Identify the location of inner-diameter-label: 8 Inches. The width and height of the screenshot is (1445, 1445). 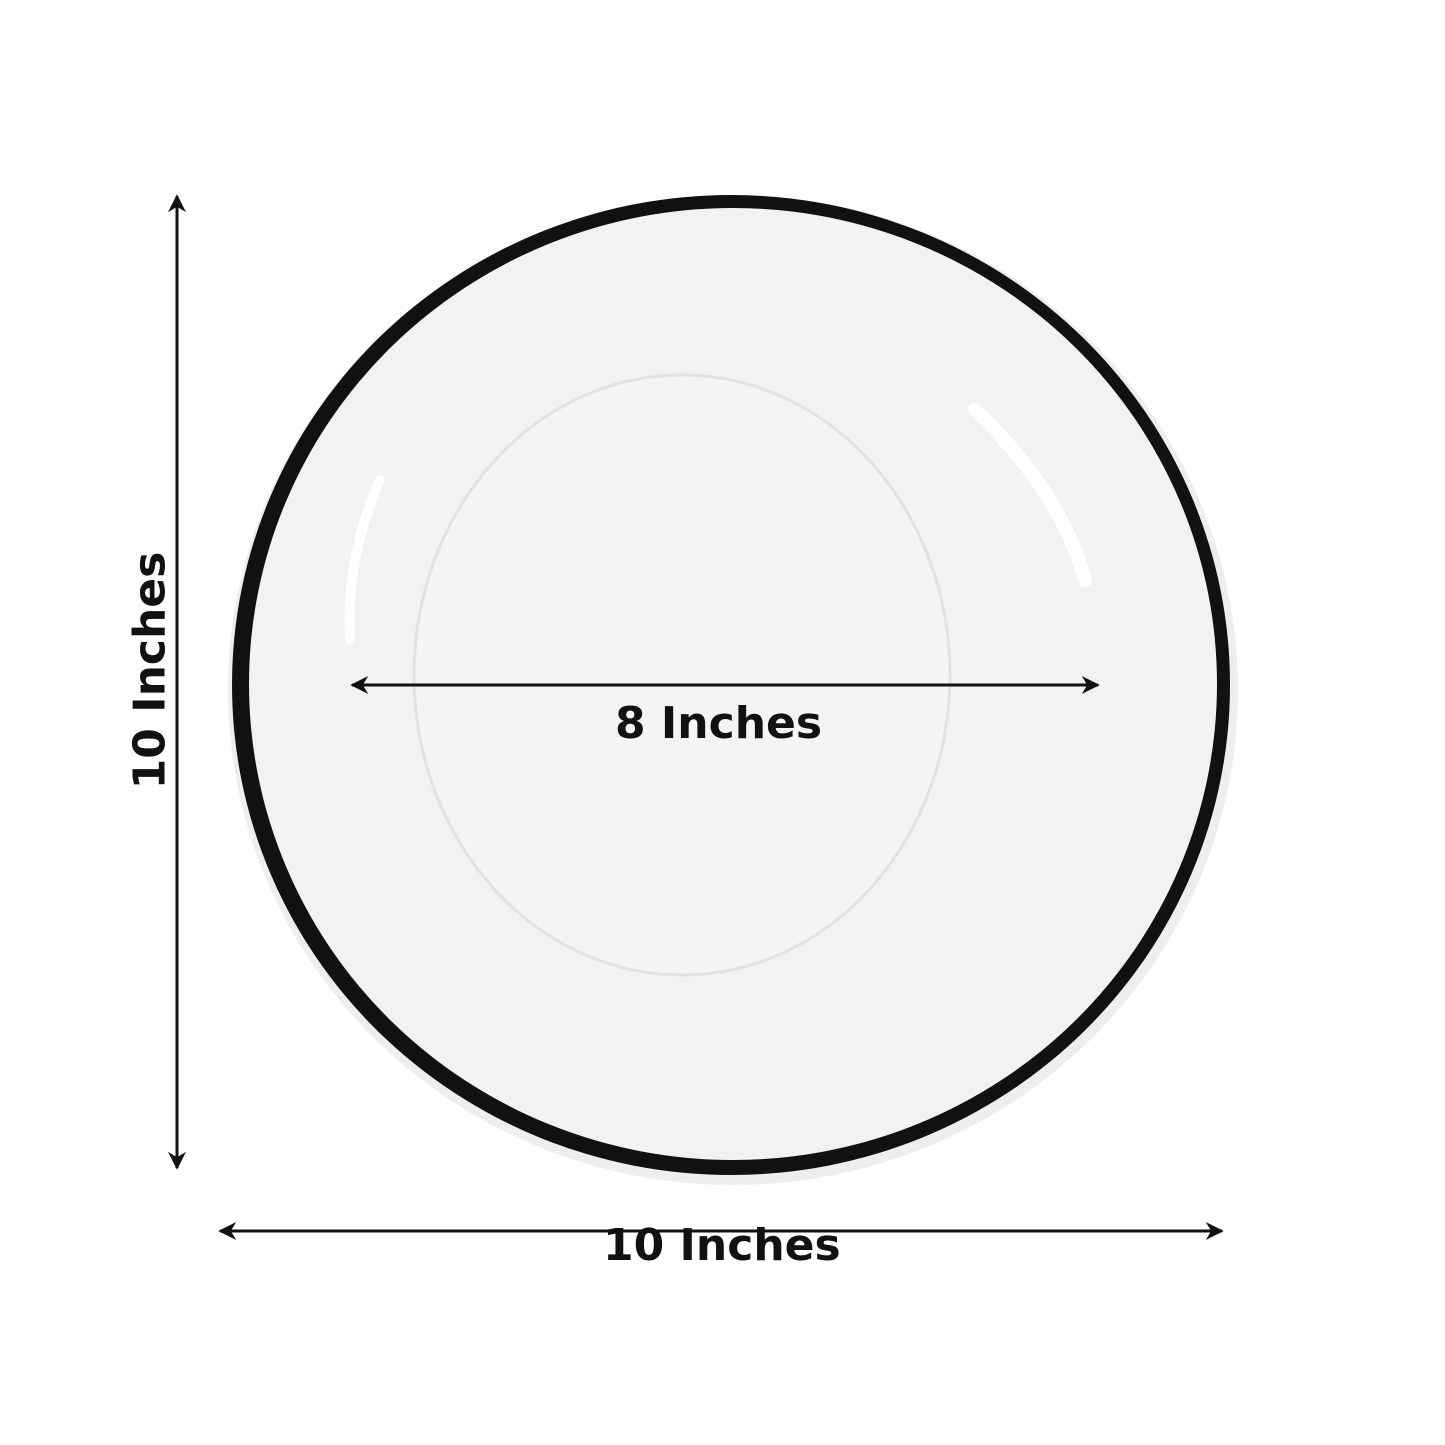
(719, 723).